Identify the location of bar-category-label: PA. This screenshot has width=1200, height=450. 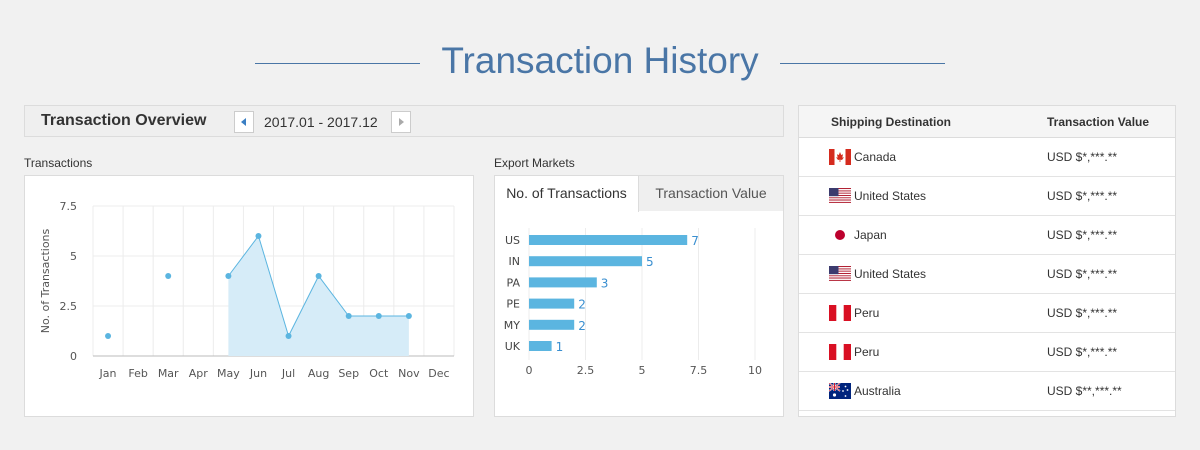
(514, 282).